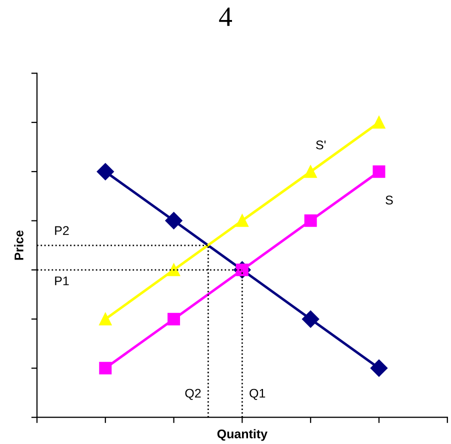  What do you see at coordinates (19, 245) in the screenshot?
I see `y-axis-title: Price` at bounding box center [19, 245].